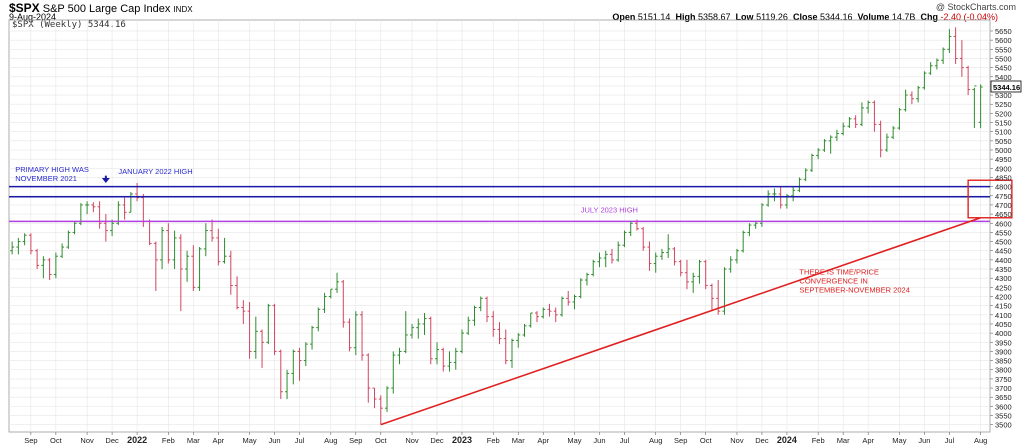 Image resolution: width=1024 pixels, height=446 pixels. What do you see at coordinates (1003, 132) in the screenshot?
I see `y-tick-label: 5100` at bounding box center [1003, 132].